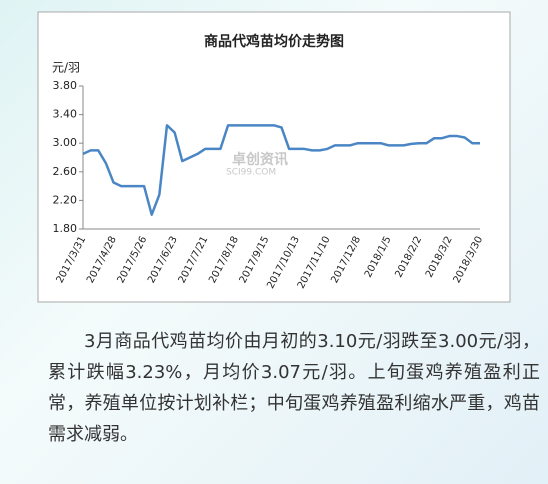 The image size is (548, 484). Describe the element at coordinates (65, 171) in the screenshot. I see `y-tick-label: 2.60` at that location.